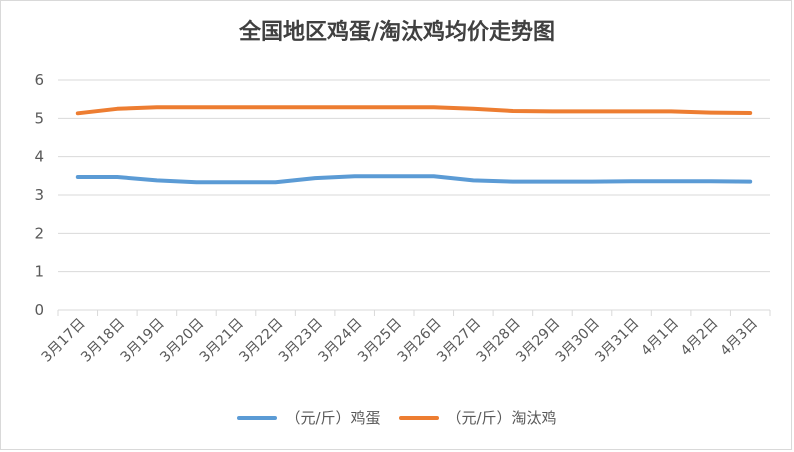 This screenshot has height=452, width=794. I want to click on legend-item-hen: （元/斤）淘汰鸡, so click(477, 417).